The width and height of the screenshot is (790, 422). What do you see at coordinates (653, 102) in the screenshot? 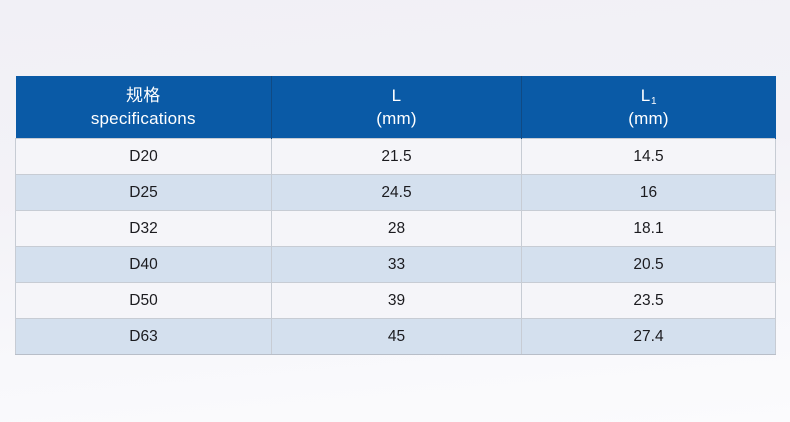
I see `header-L1-subscript: 1` at bounding box center [653, 102].